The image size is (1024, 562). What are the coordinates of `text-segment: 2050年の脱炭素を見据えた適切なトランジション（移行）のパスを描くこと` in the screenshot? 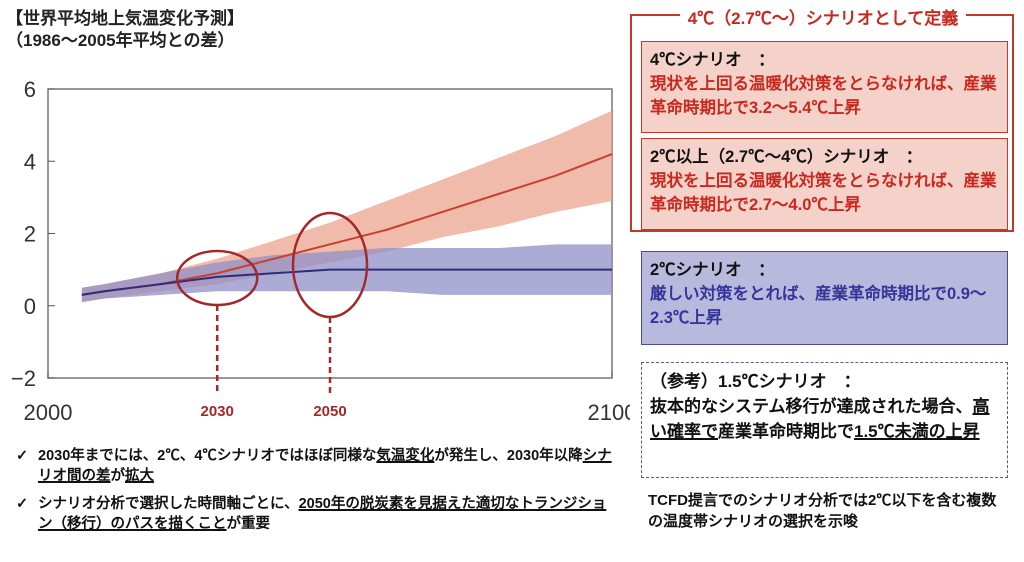 It's located at (322, 514).